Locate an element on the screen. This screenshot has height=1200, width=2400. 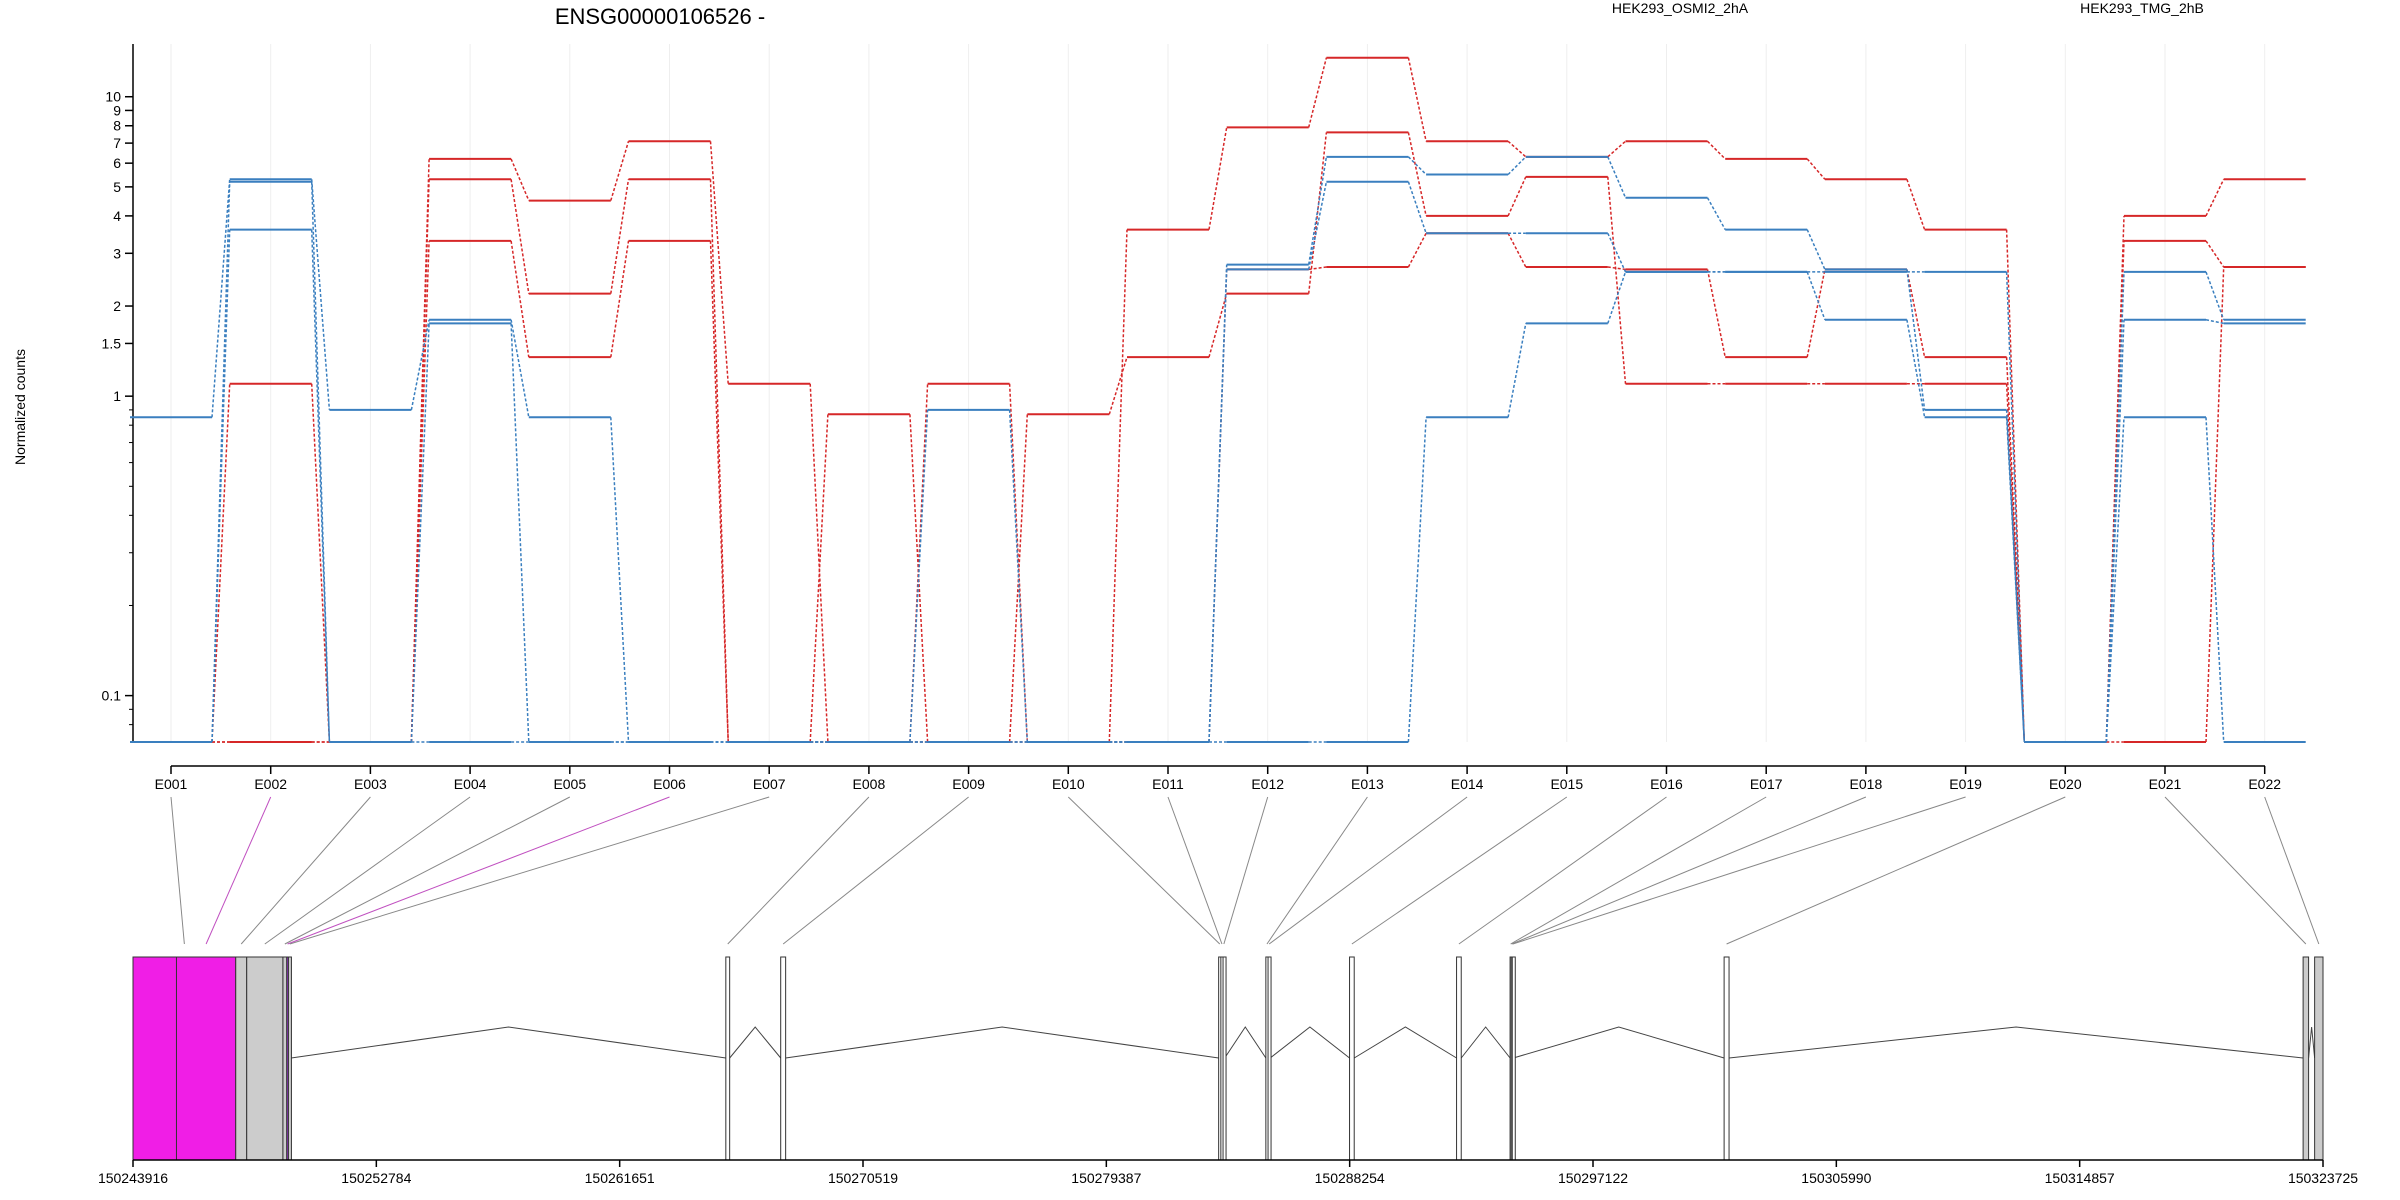
x-tick-label-e018: E018 is located at coordinates (1866, 784).